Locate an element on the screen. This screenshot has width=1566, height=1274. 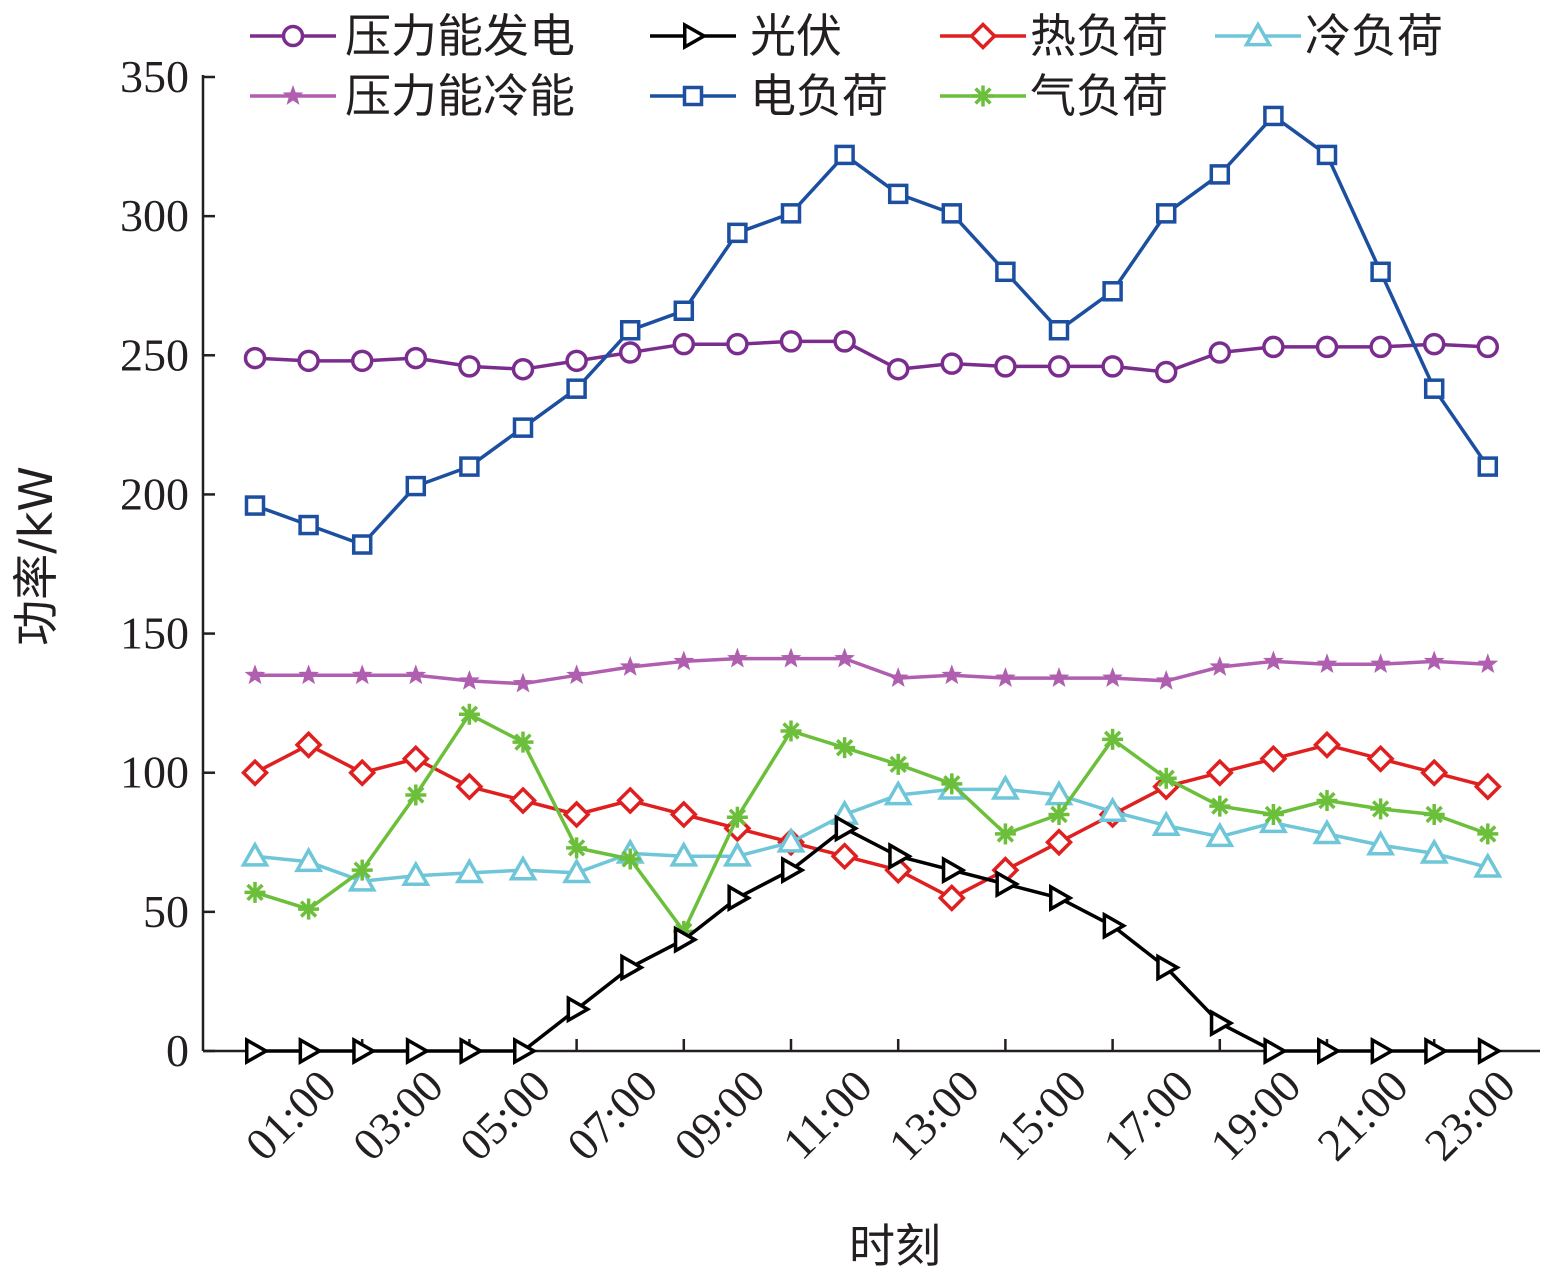
x-tick-label: 13:00 is located at coordinates (934, 1115).